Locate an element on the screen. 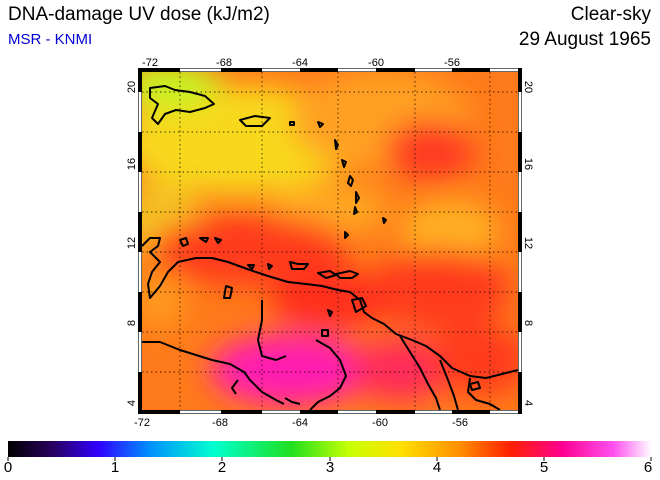  lat-label-right: 16 is located at coordinates (528, 164).